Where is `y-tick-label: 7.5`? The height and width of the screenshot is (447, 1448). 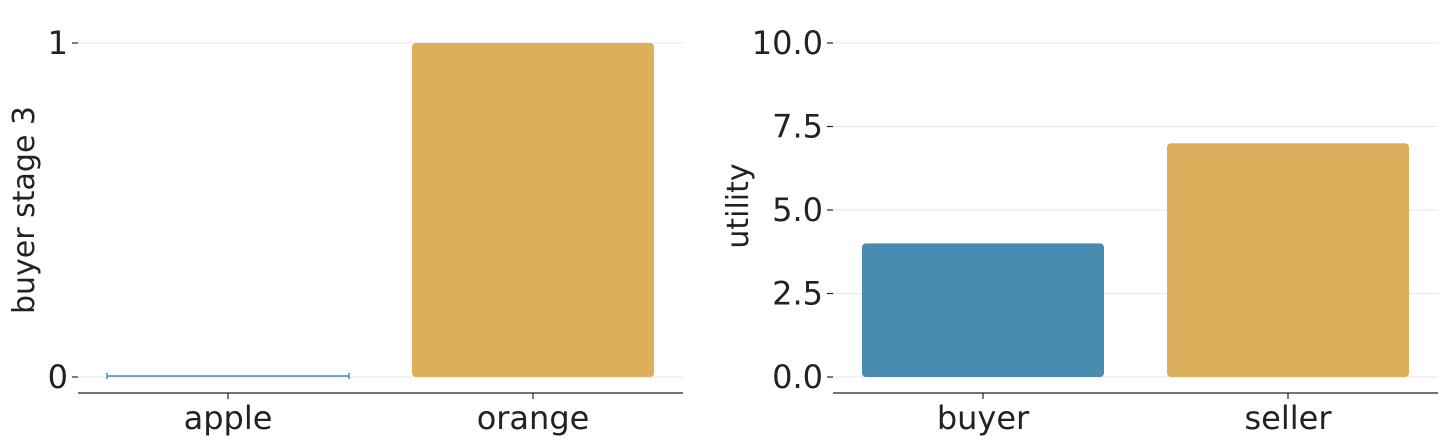
y-tick-label: 7.5 is located at coordinates (797, 127).